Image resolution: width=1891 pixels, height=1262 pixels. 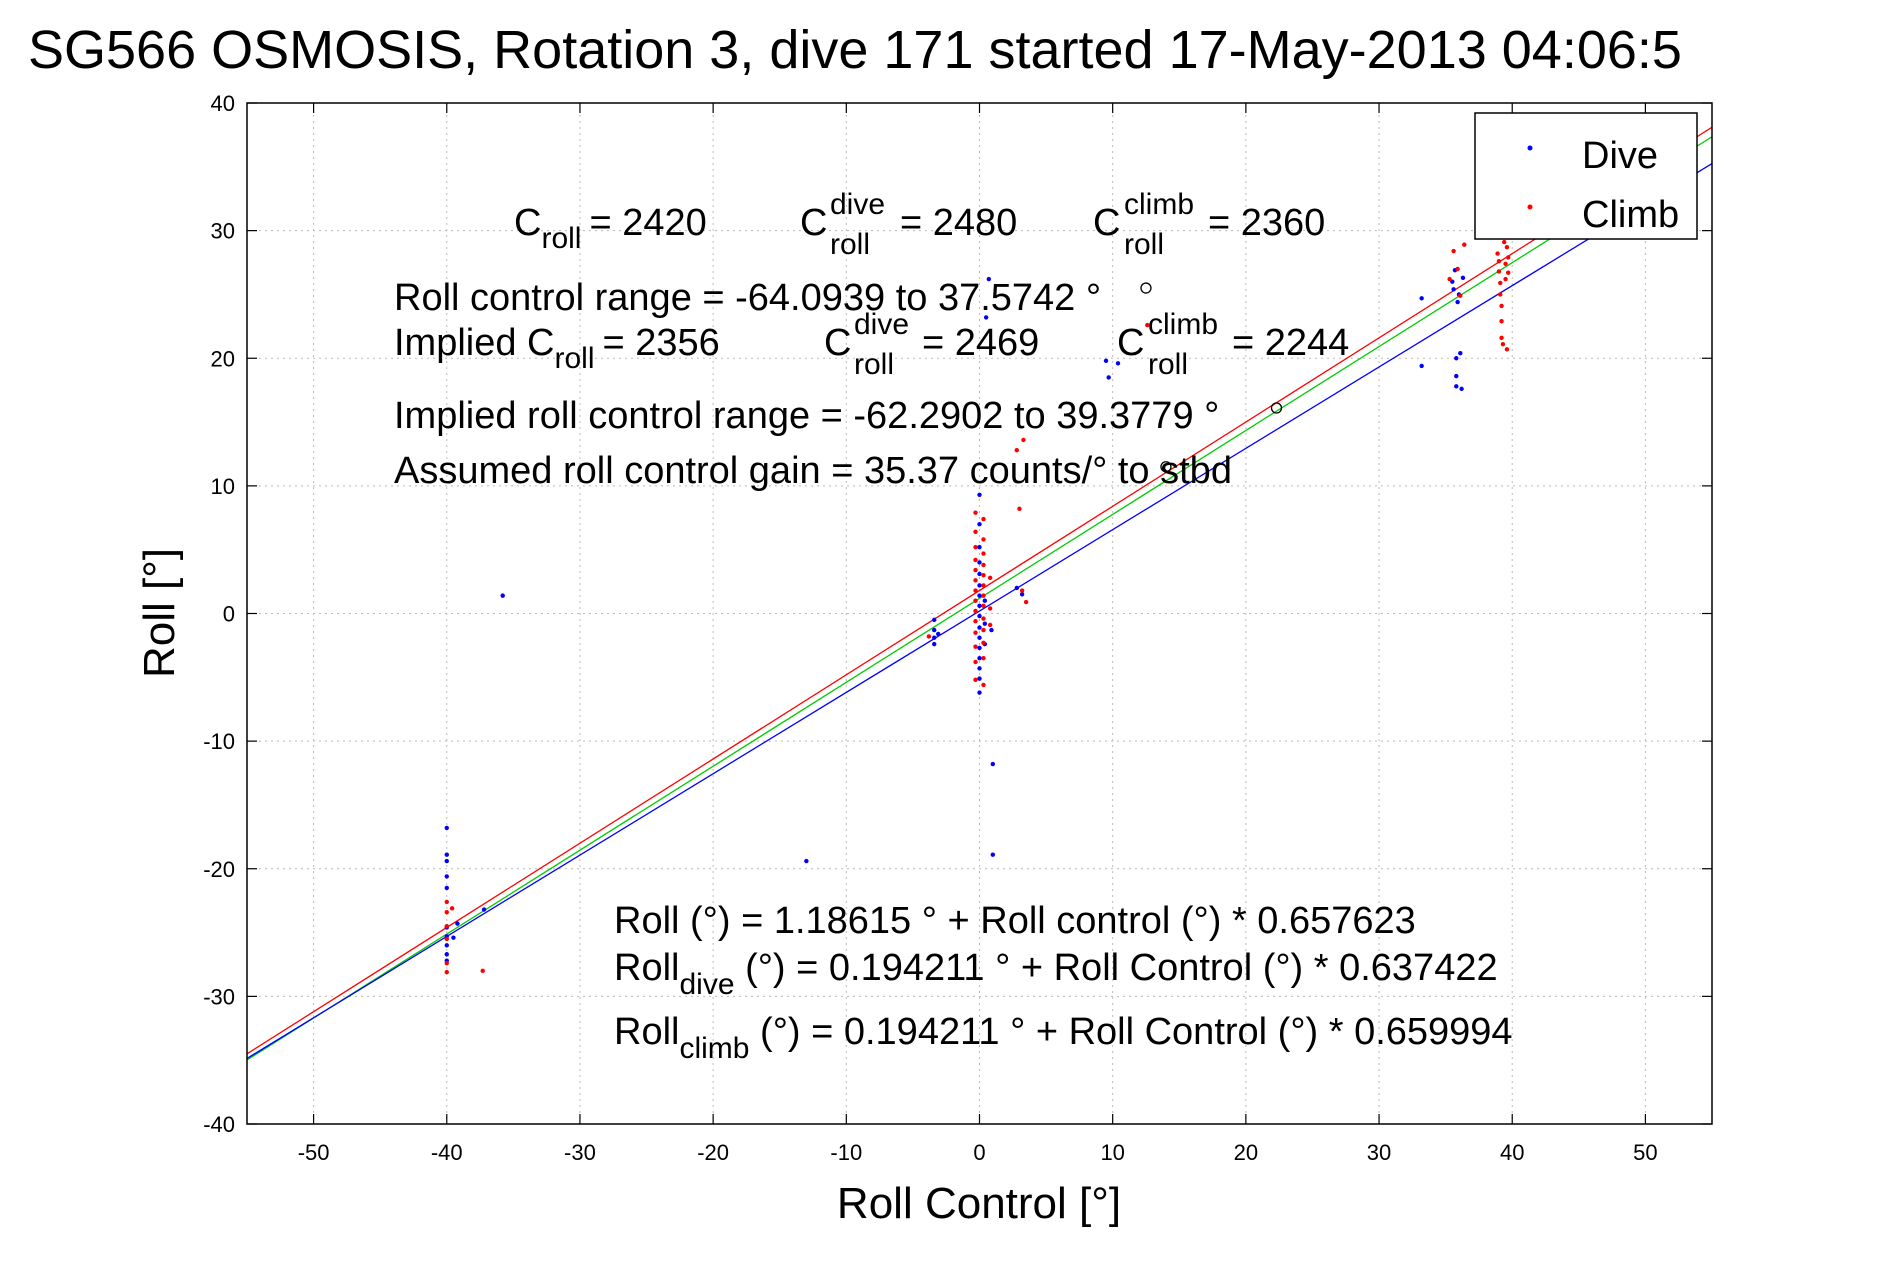 What do you see at coordinates (1183, 324) in the screenshot?
I see `annot-implied-c-climb-sup: climb` at bounding box center [1183, 324].